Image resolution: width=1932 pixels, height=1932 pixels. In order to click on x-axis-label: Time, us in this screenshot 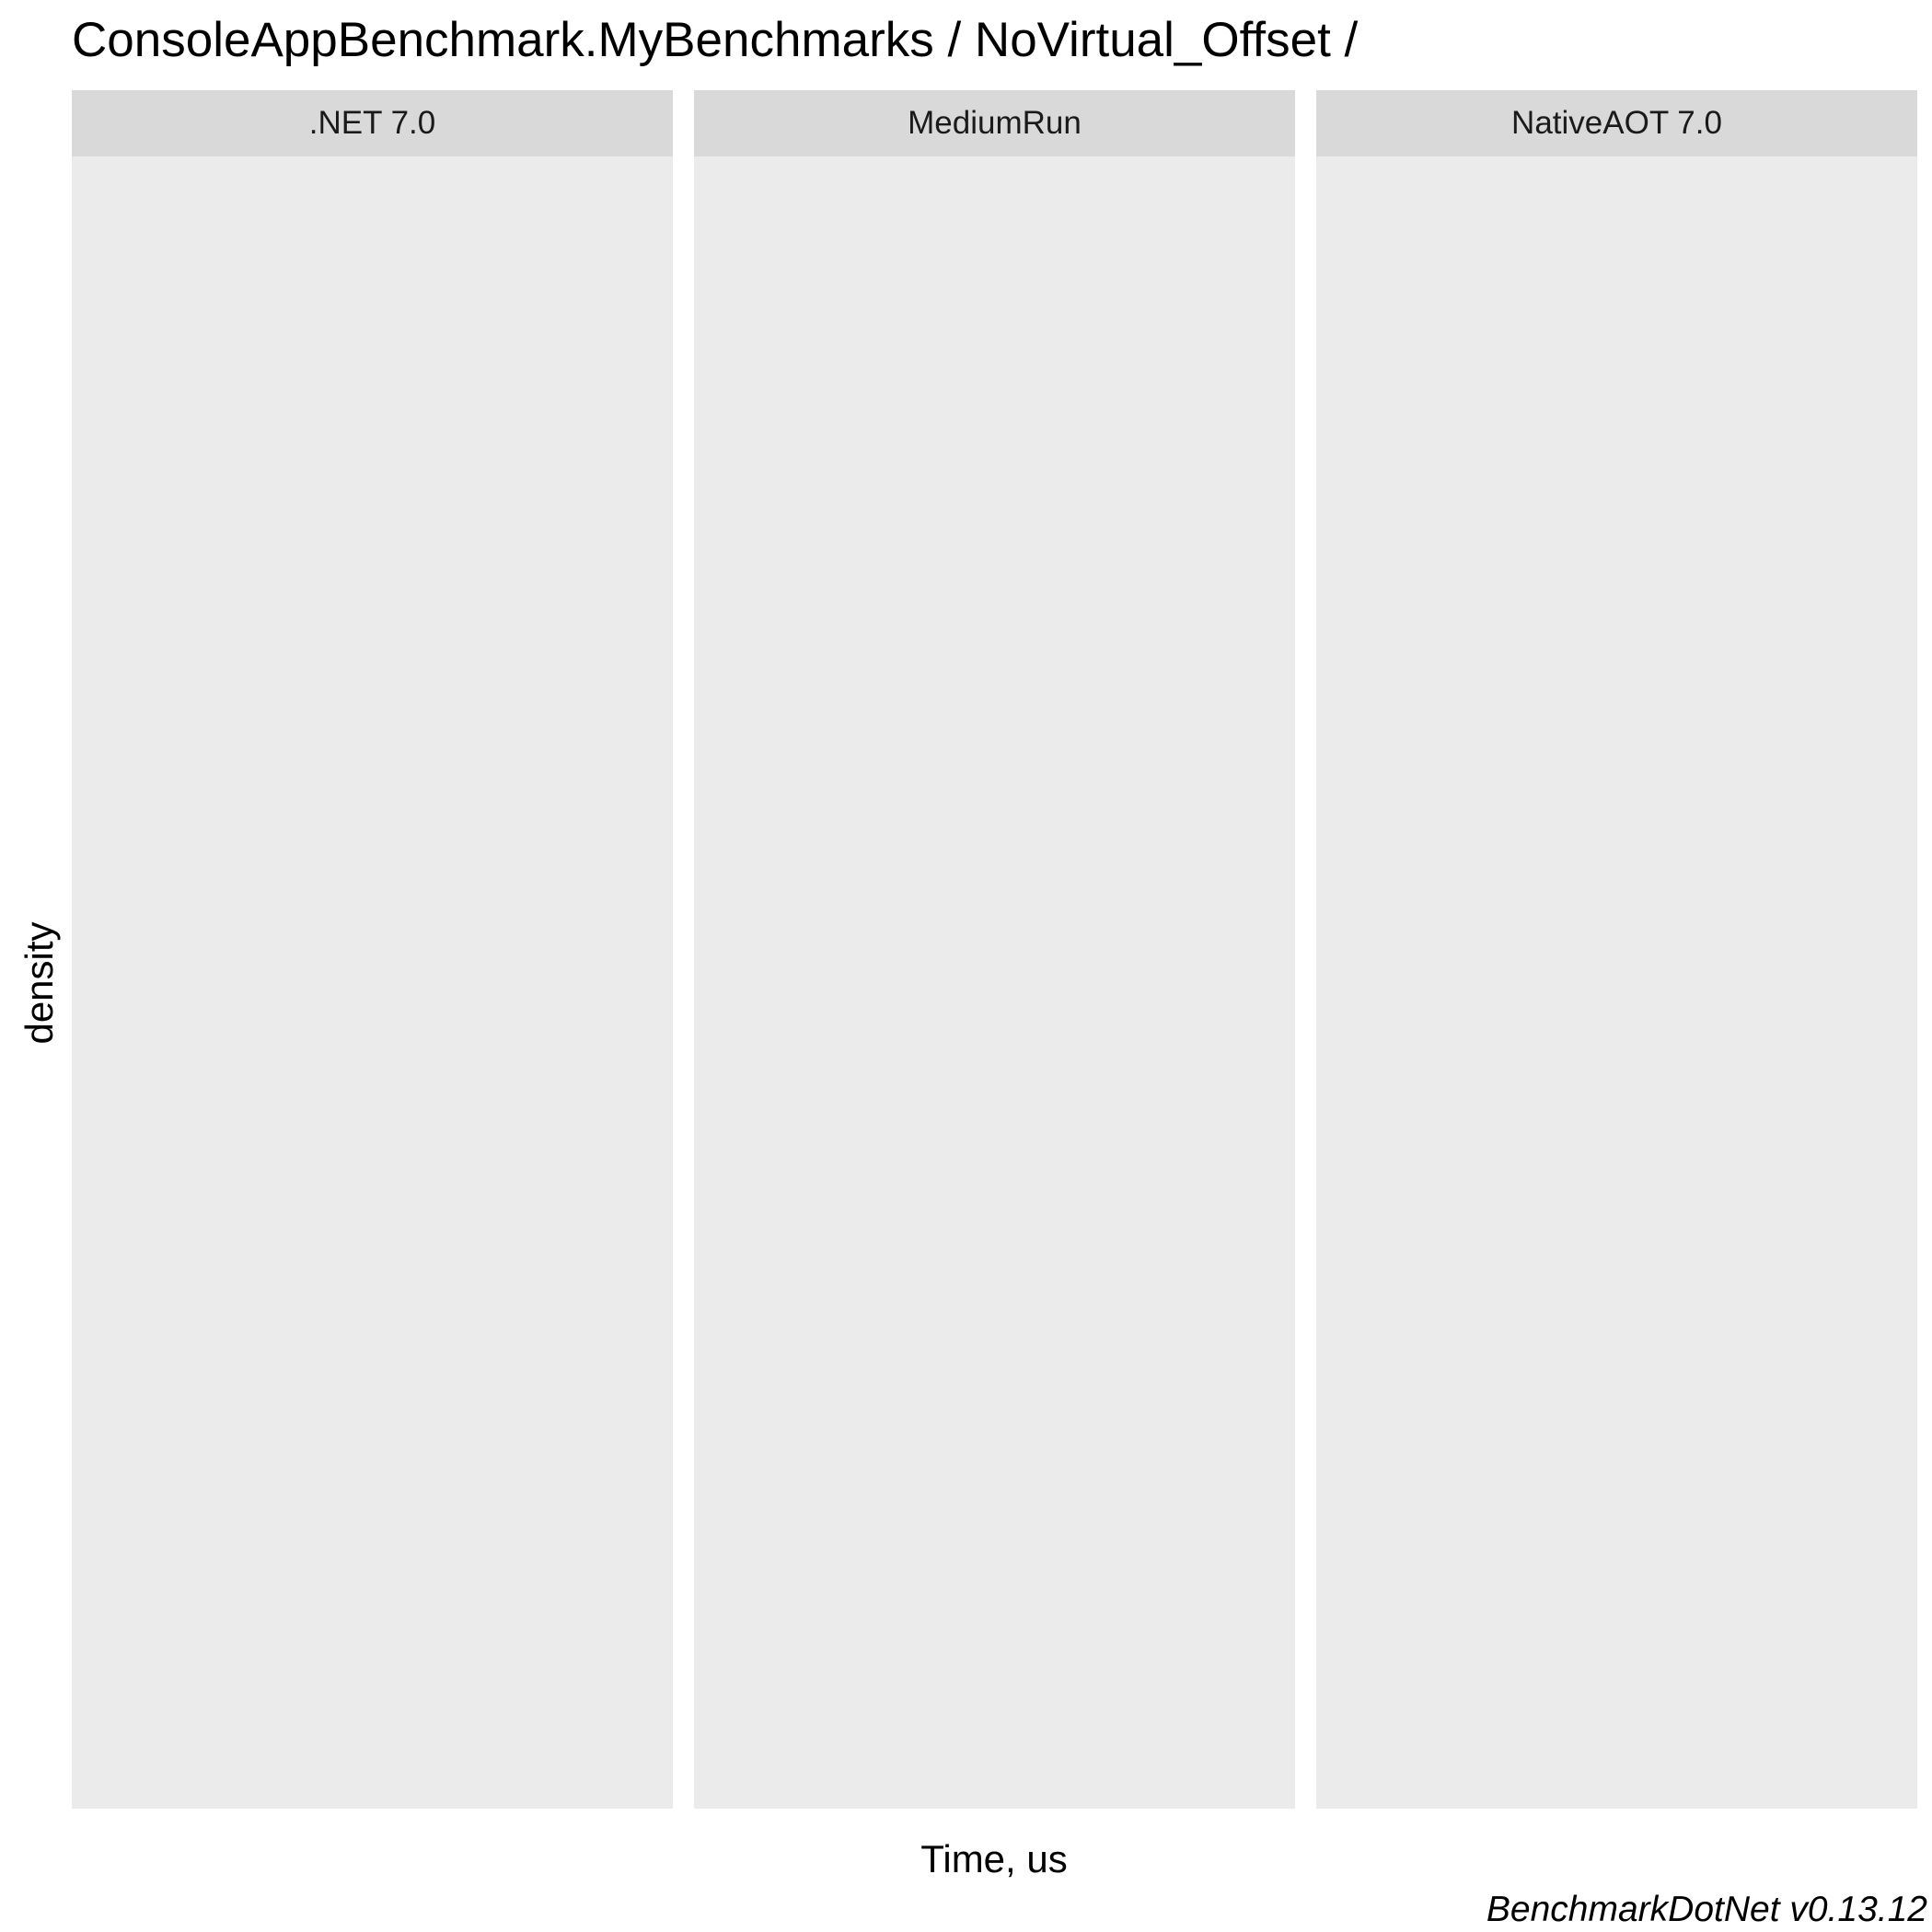, I will do `click(994, 1859)`.